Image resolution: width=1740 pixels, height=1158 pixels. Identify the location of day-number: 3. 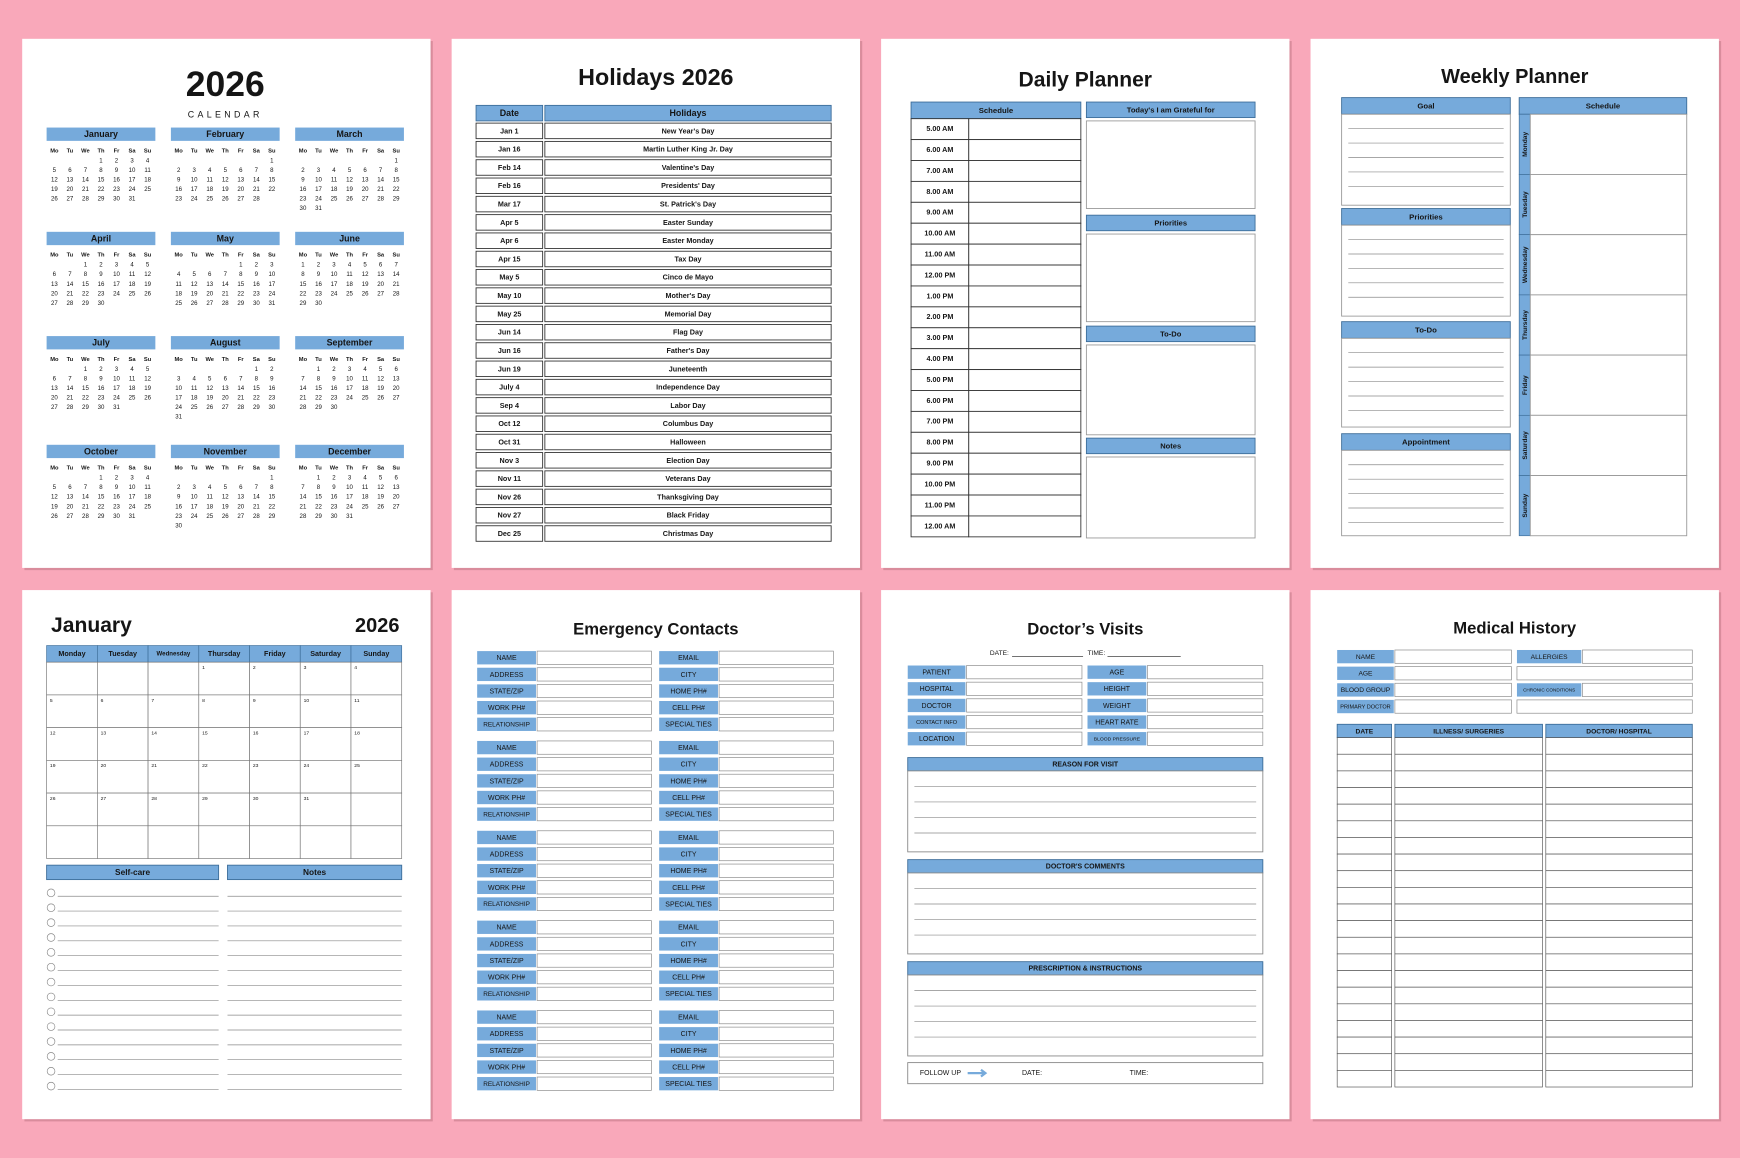
(319, 170).